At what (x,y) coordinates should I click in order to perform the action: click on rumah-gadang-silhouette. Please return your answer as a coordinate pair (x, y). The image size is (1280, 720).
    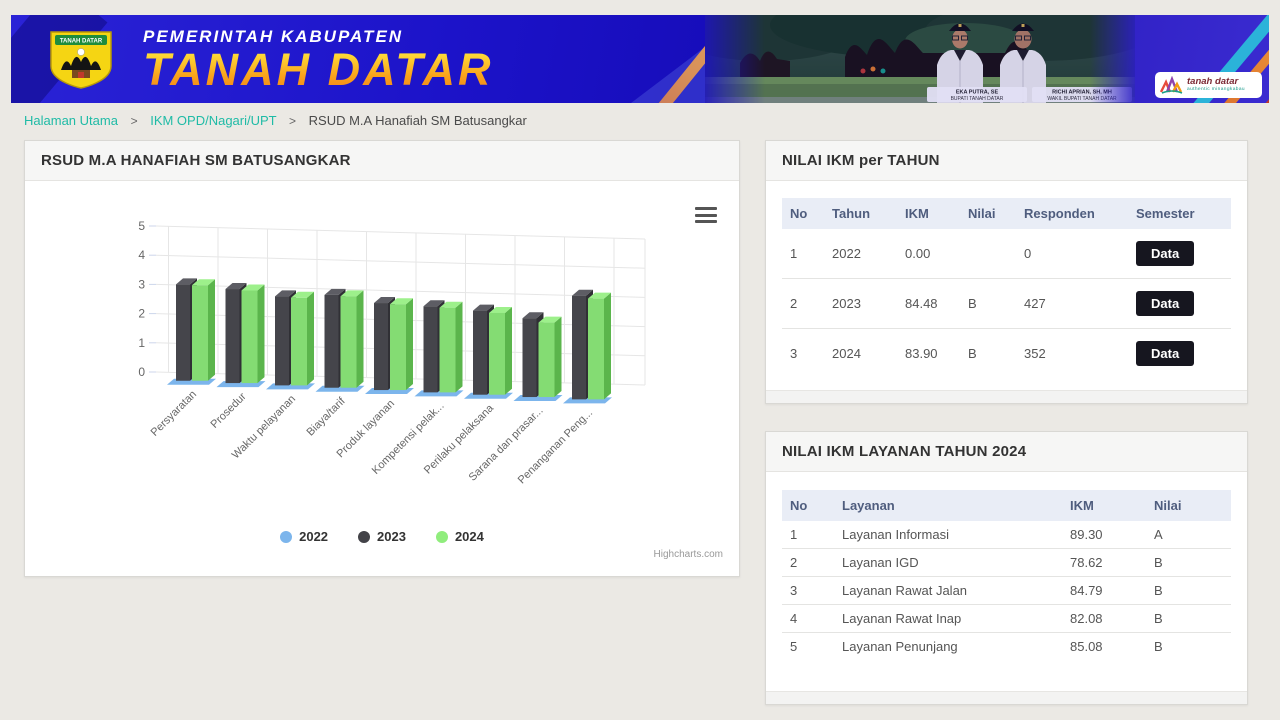
    Looking at the image, I should click on (938, 58).